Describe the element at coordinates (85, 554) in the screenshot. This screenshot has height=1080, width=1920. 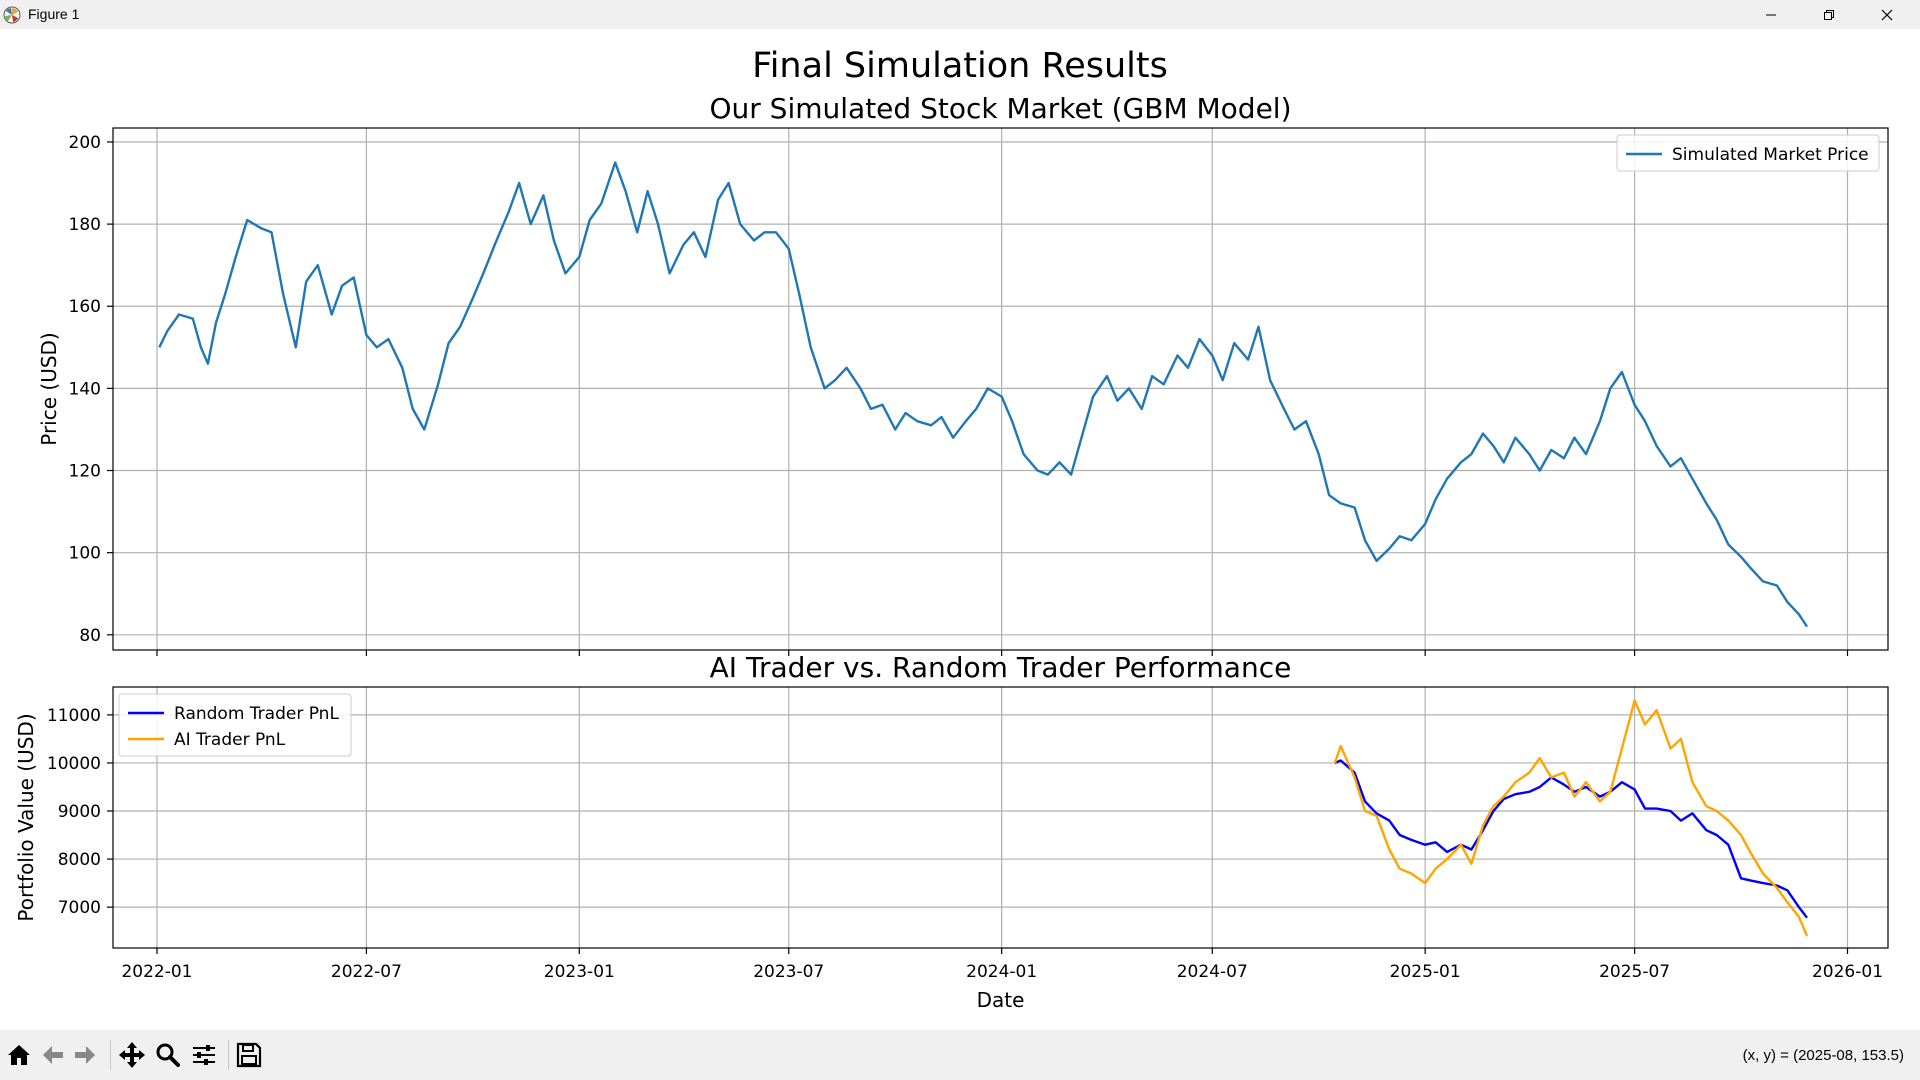
I see `y-tick-label: 100` at that location.